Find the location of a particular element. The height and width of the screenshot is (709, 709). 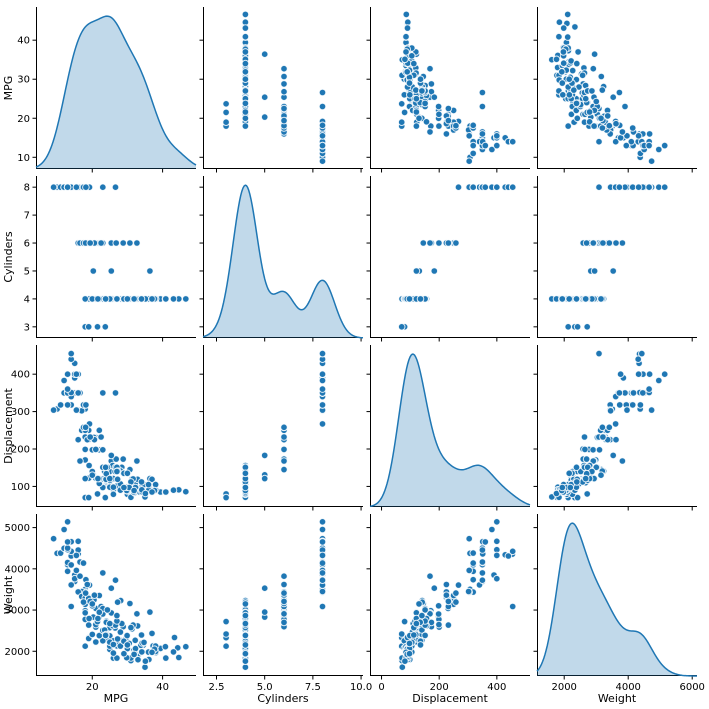

scatter-panel-cylinders-vs-displacement is located at coordinates (448, 259).